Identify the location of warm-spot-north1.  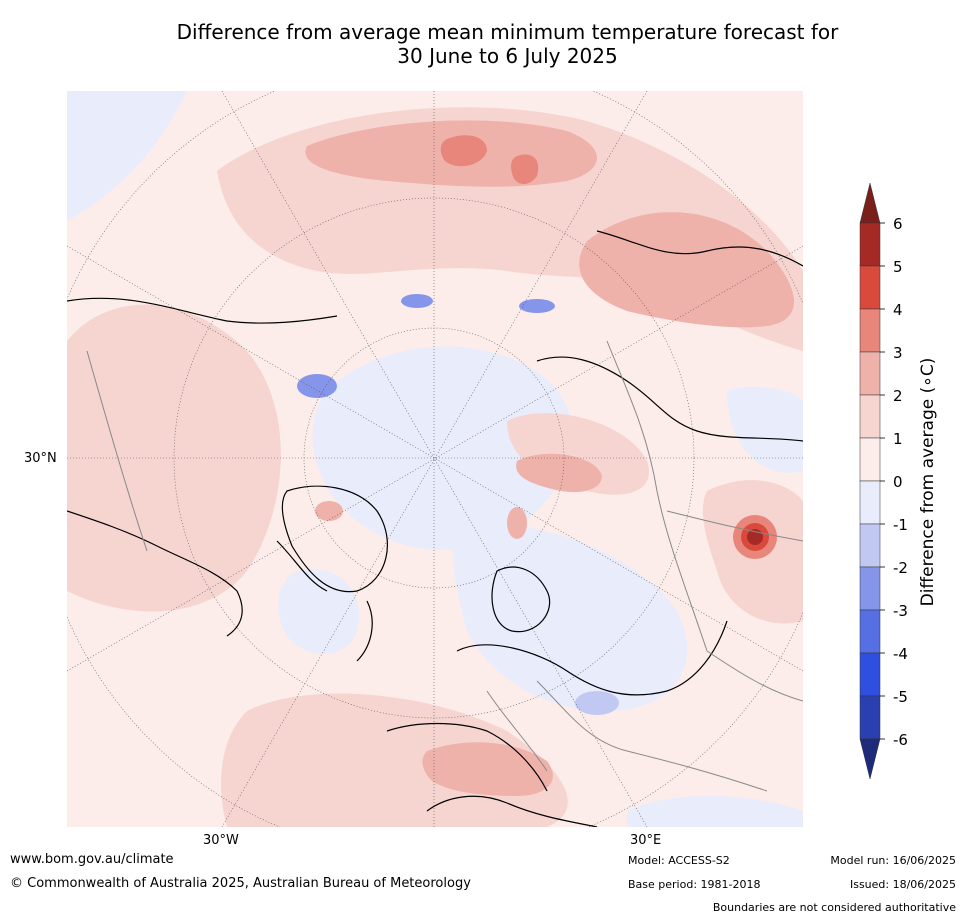
(463, 151).